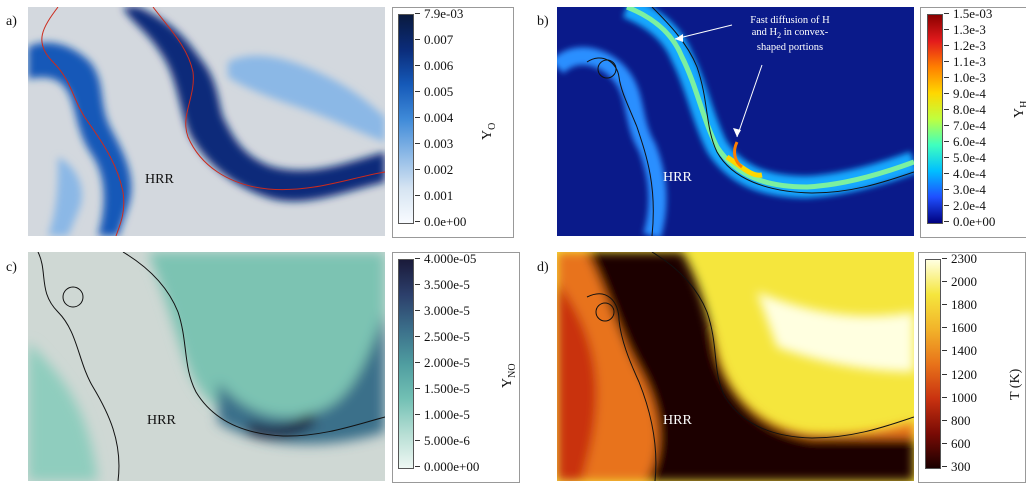 The height and width of the screenshot is (485, 1026). I want to click on panel-d-hrr-label: HRR, so click(677, 420).